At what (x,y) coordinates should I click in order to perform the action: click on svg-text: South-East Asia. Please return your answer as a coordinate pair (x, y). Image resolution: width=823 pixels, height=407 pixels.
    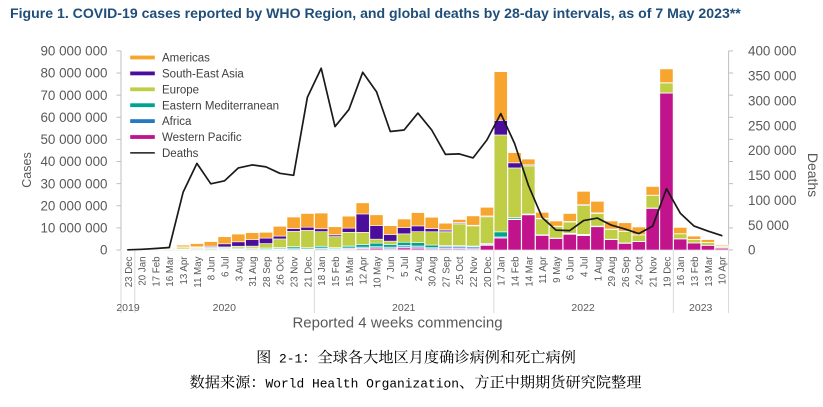
    Looking at the image, I should click on (203, 75).